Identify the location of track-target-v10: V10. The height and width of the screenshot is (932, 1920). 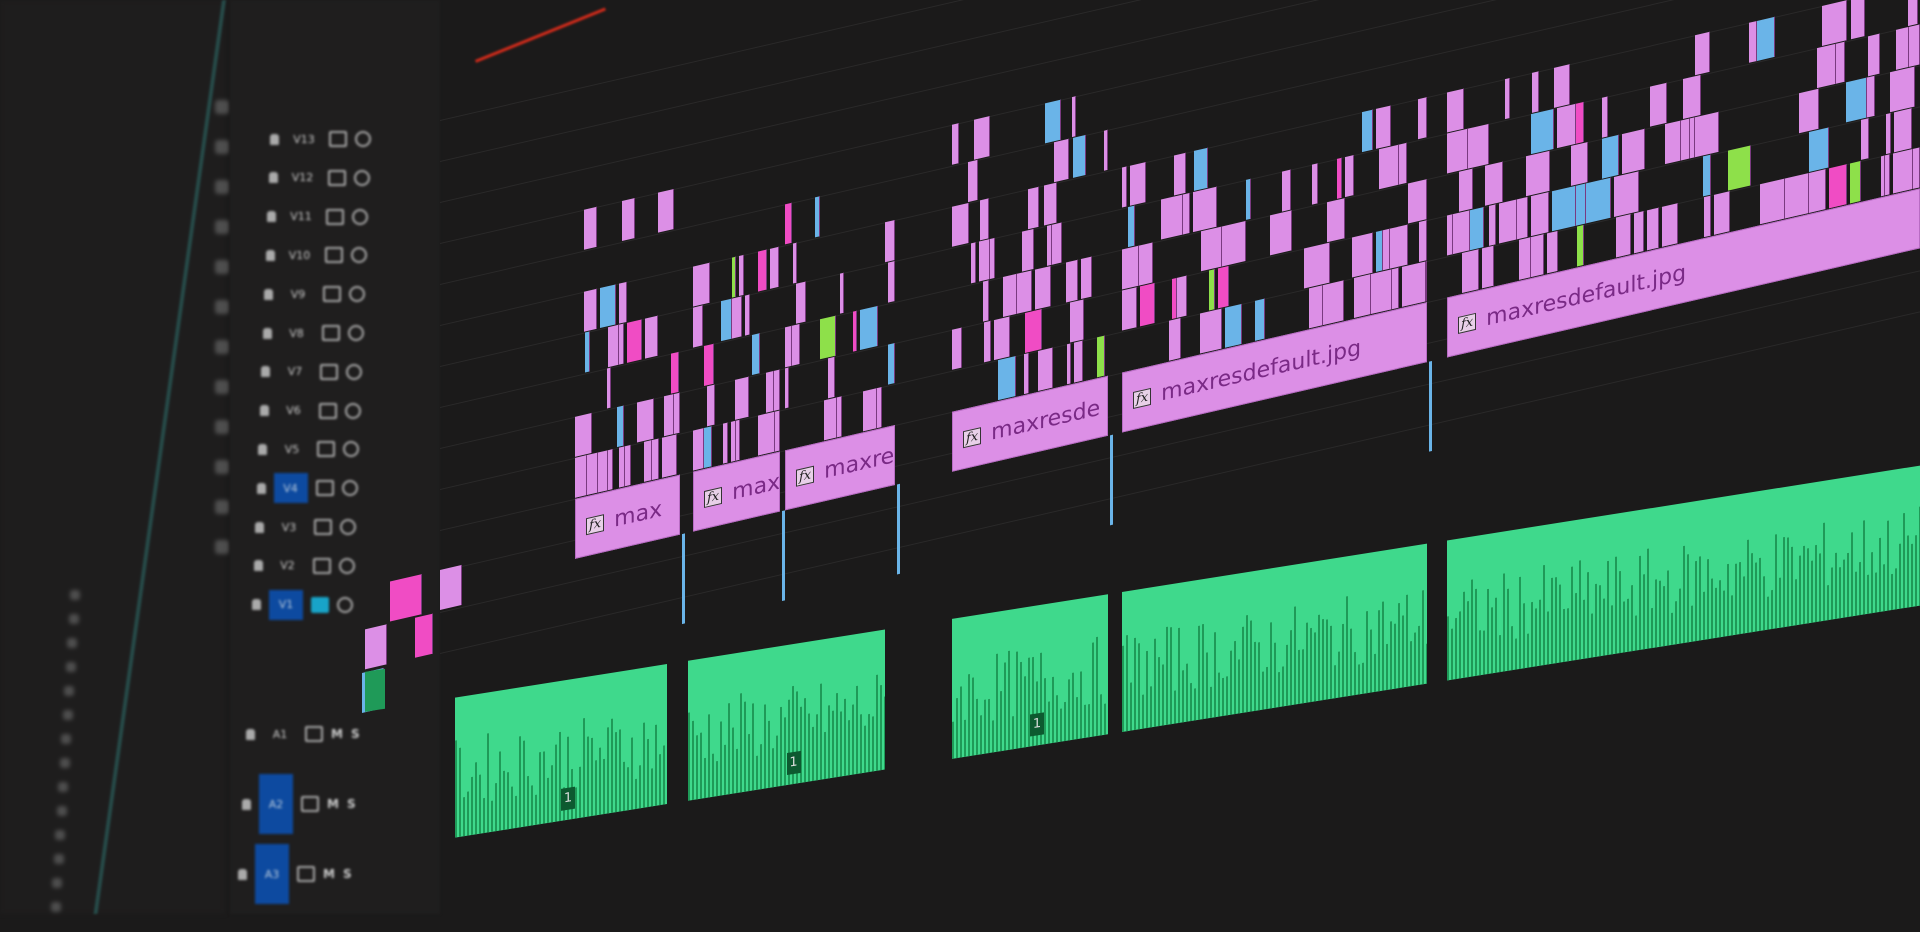
(299, 255).